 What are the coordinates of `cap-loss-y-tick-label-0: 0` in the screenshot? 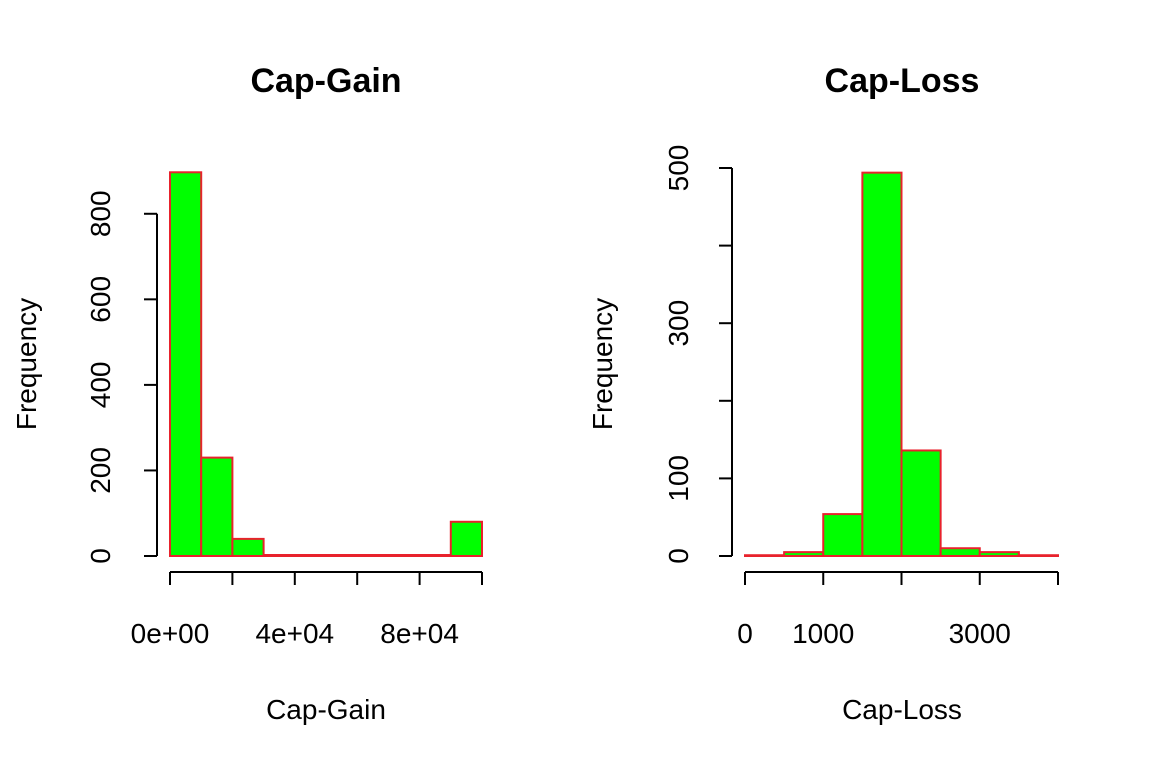 It's located at (678, 556).